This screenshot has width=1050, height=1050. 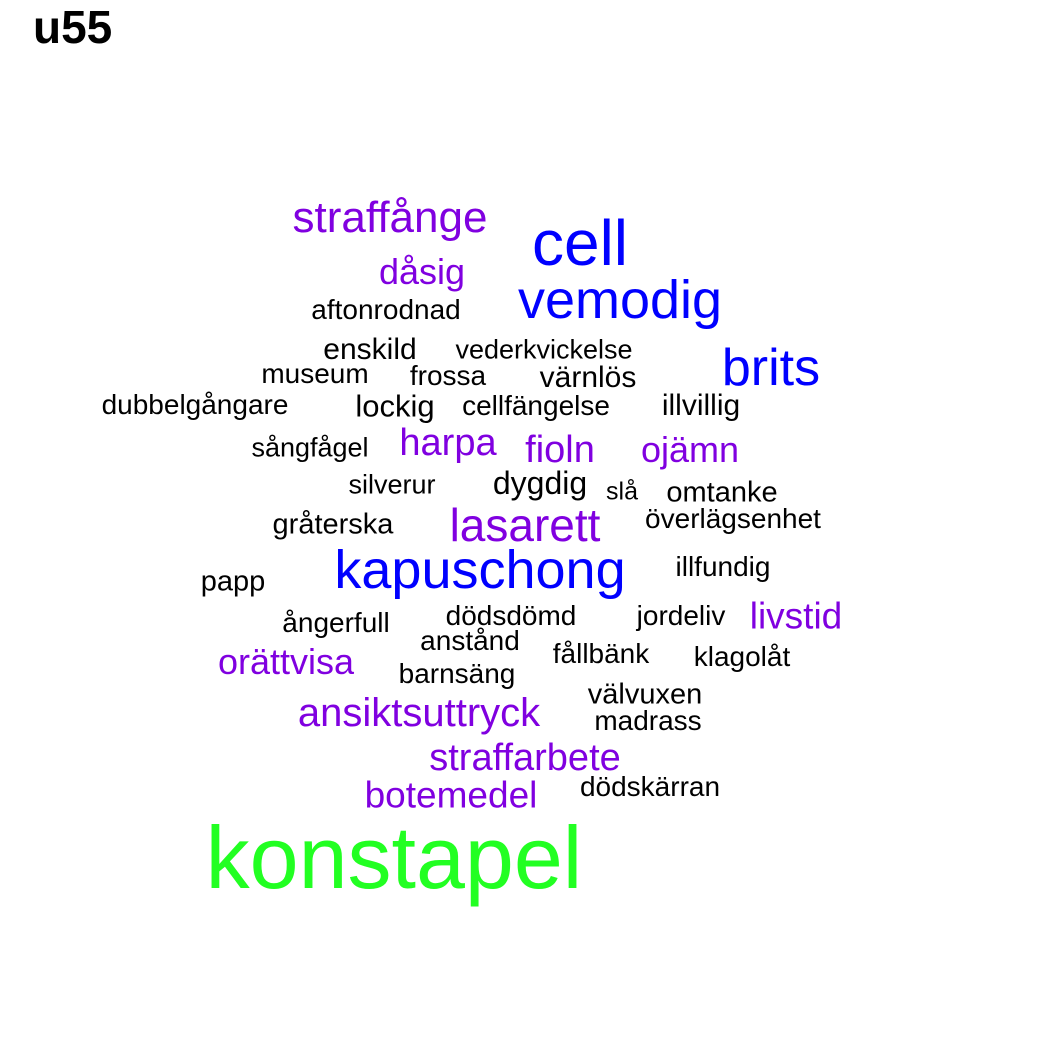 I want to click on word-museum: museum, so click(x=315, y=373).